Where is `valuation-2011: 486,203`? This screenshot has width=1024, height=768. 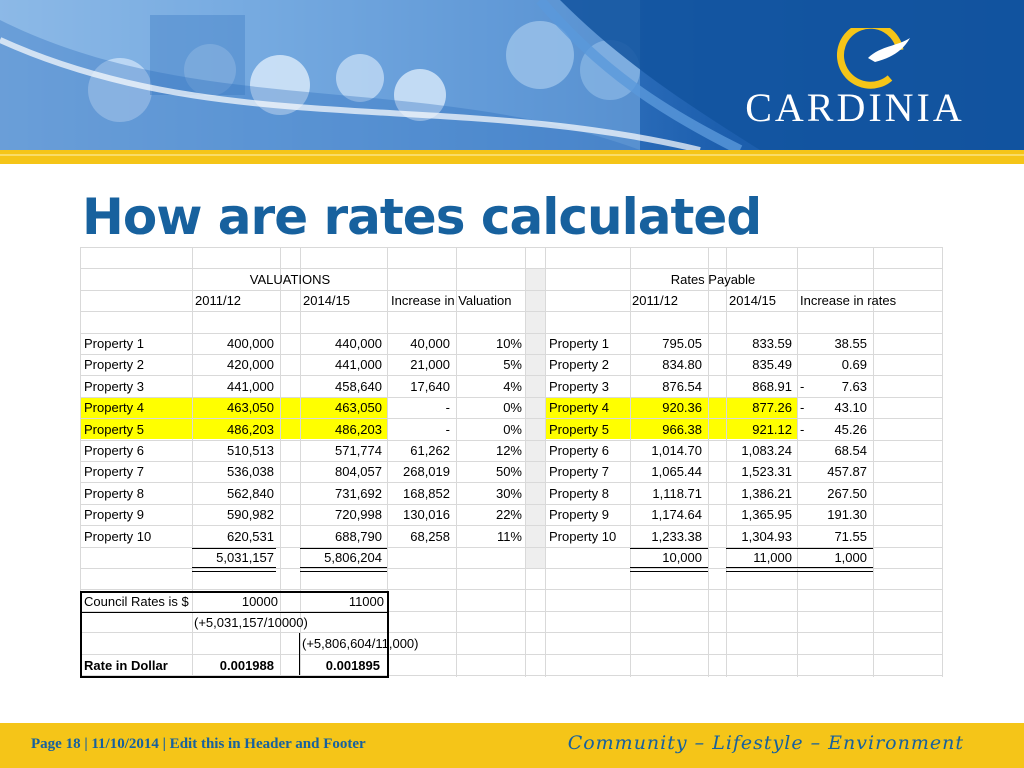
valuation-2011: 486,203 is located at coordinates (250, 429).